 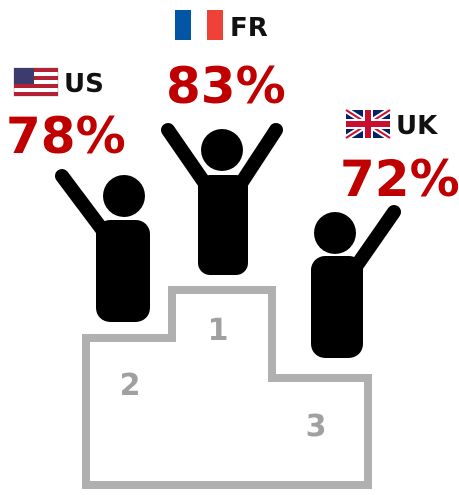 I want to click on country-share: 78%, so click(x=66, y=136).